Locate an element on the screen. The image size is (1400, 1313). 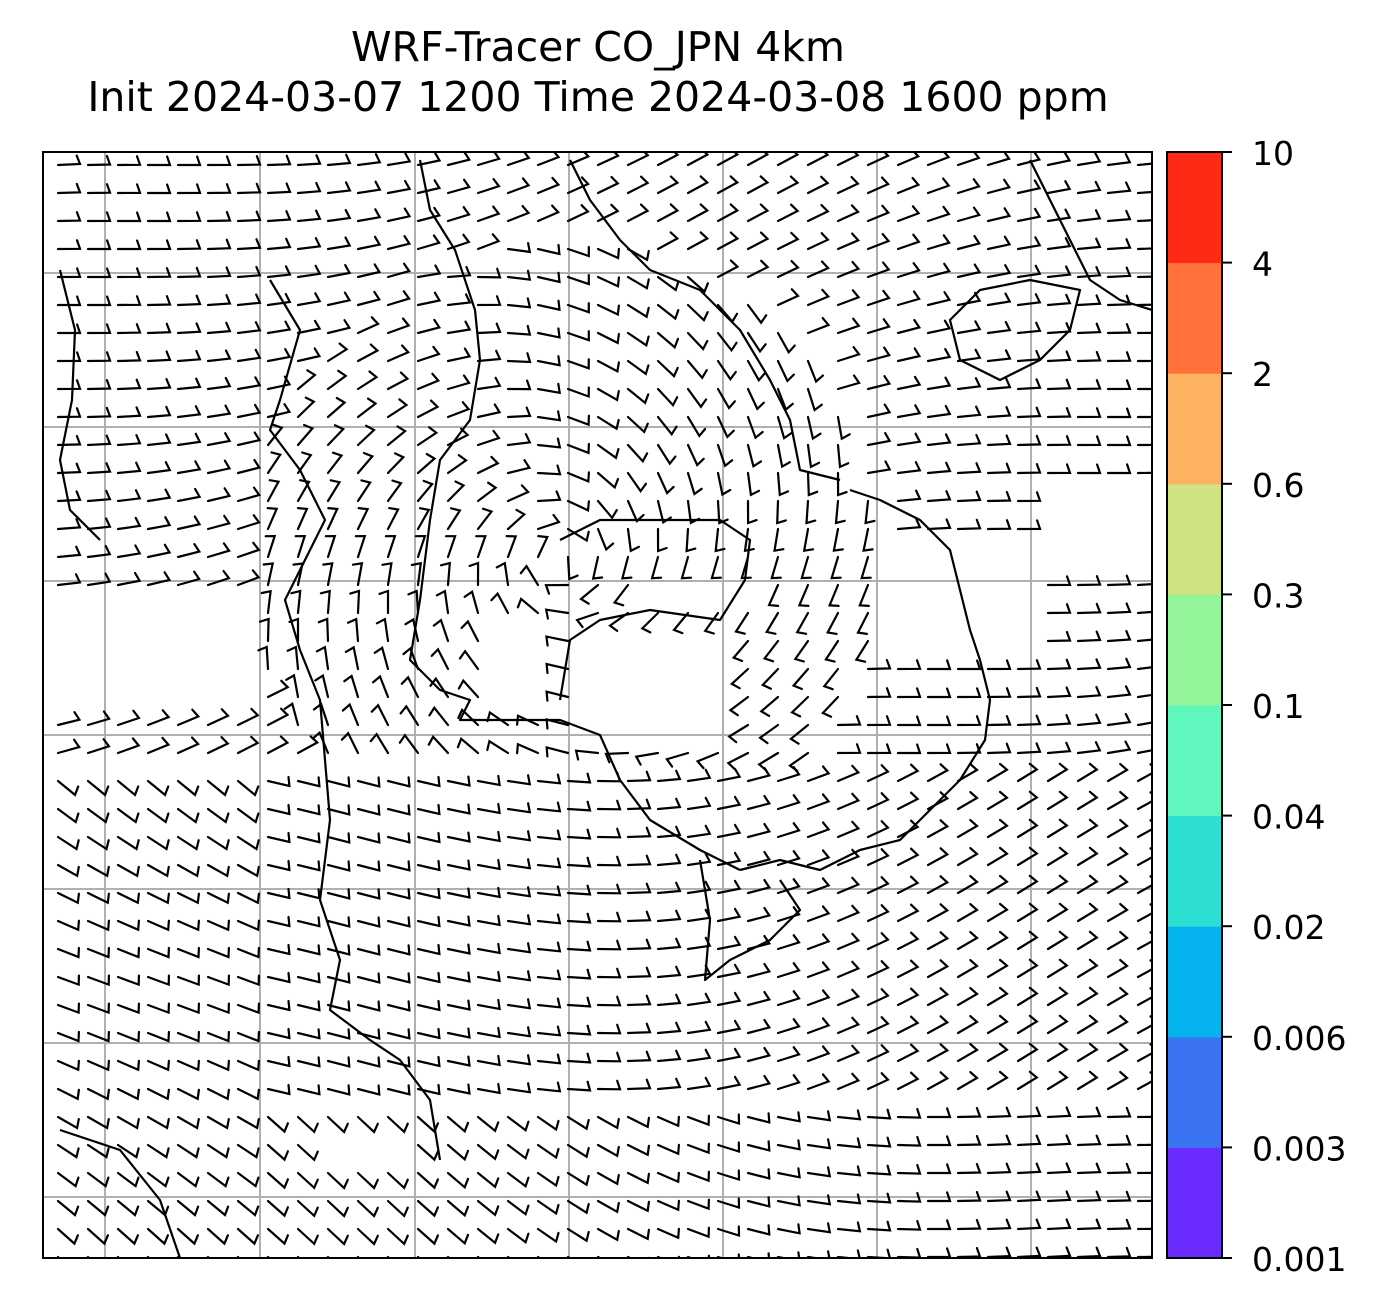
colorbar-segment is located at coordinates (1194, 1092).